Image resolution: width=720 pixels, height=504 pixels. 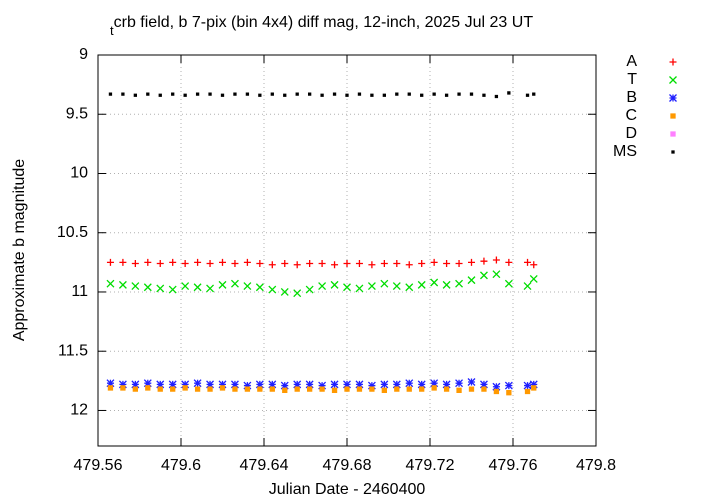 What do you see at coordinates (79, 173) in the screenshot?
I see `y-tick-label: 10` at bounding box center [79, 173].